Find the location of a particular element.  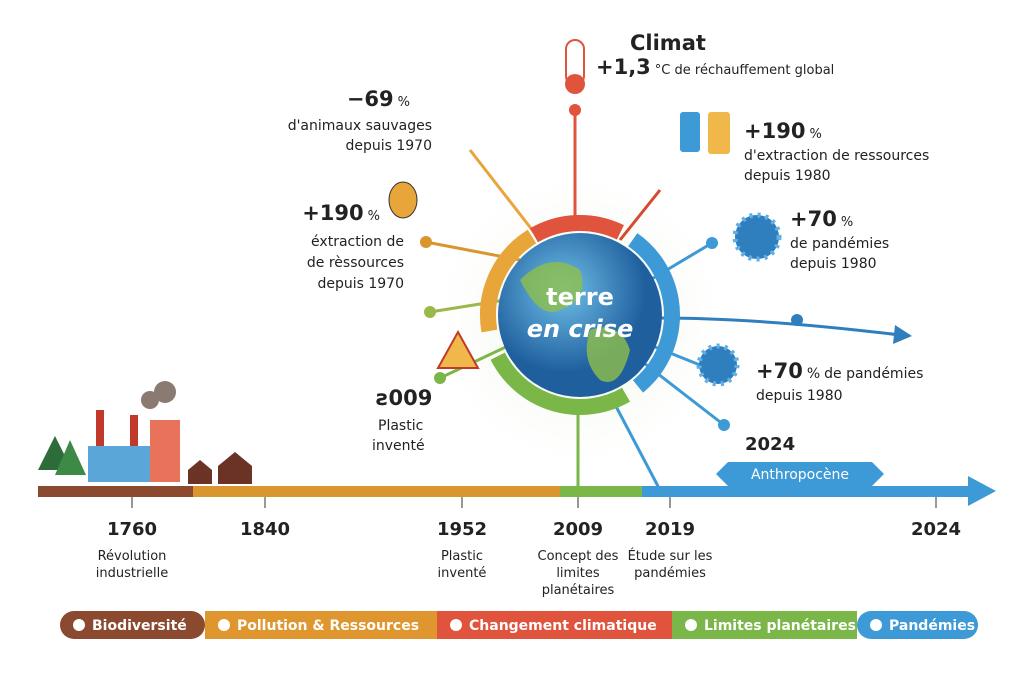

timeline-year: 1952 is located at coordinates (462, 529).